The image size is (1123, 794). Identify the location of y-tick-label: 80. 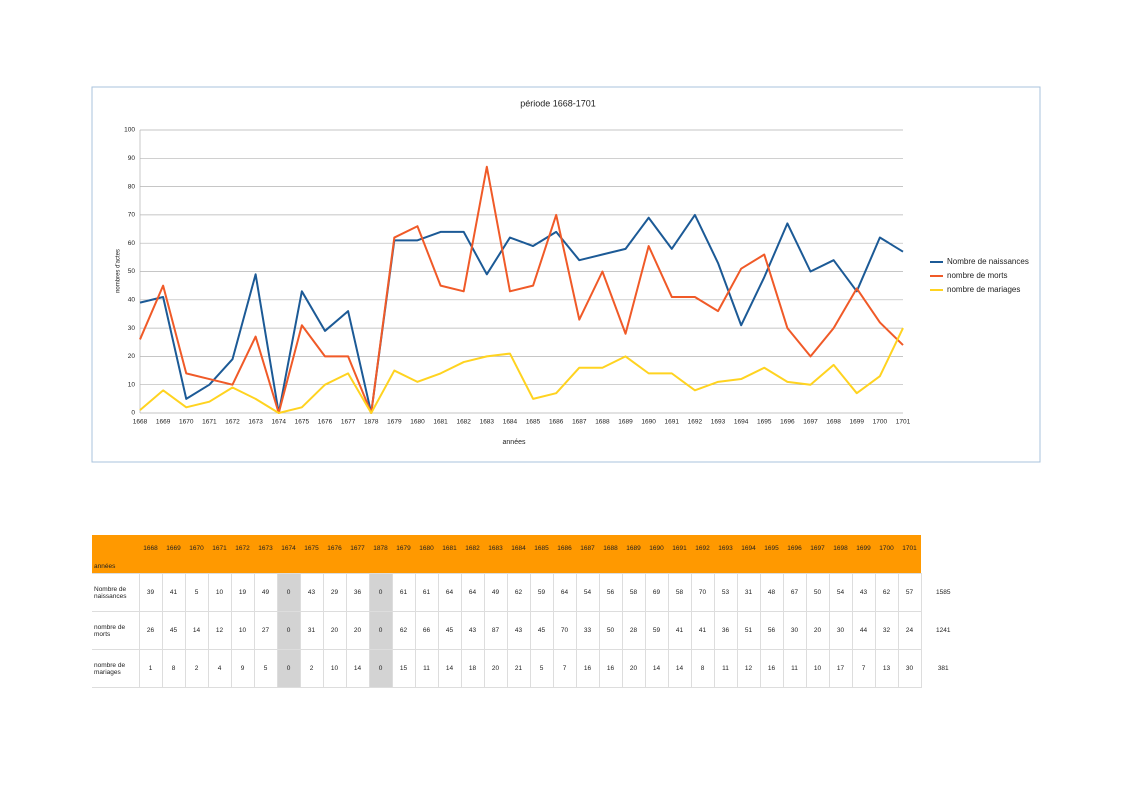
(132, 186).